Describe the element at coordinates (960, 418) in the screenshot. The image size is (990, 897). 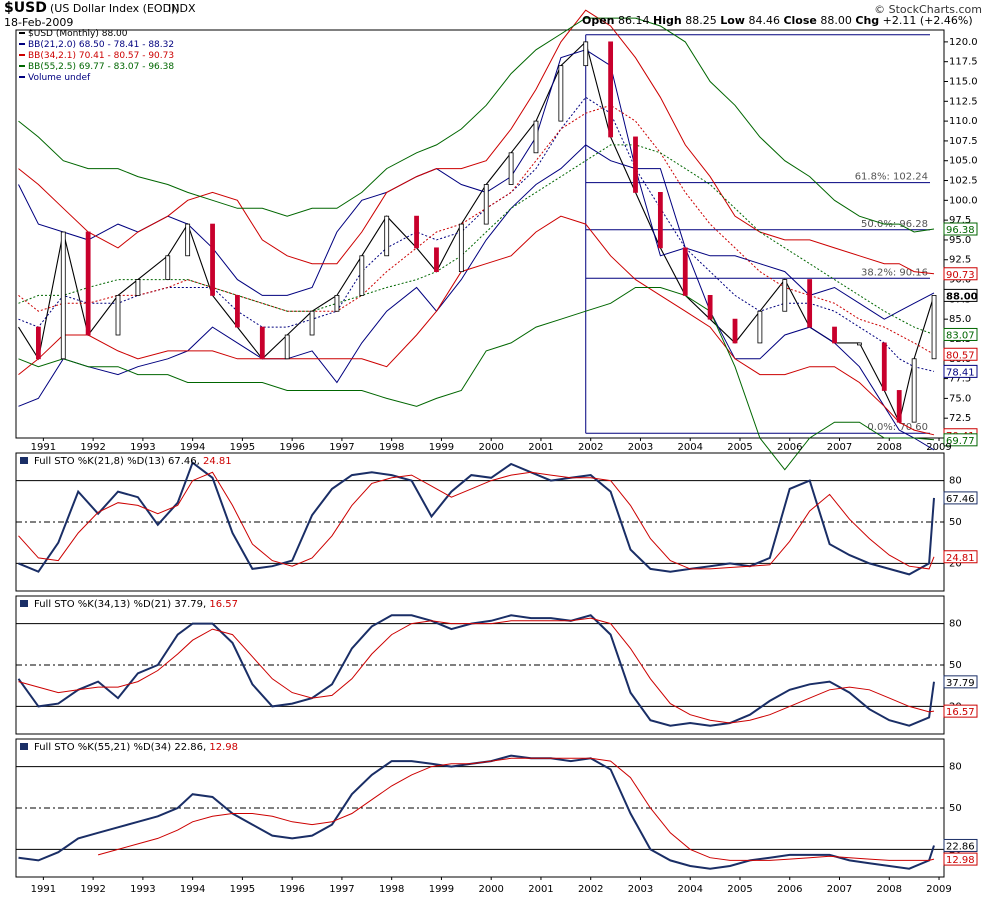
I see `price-y-tick-label: 72.5` at that location.